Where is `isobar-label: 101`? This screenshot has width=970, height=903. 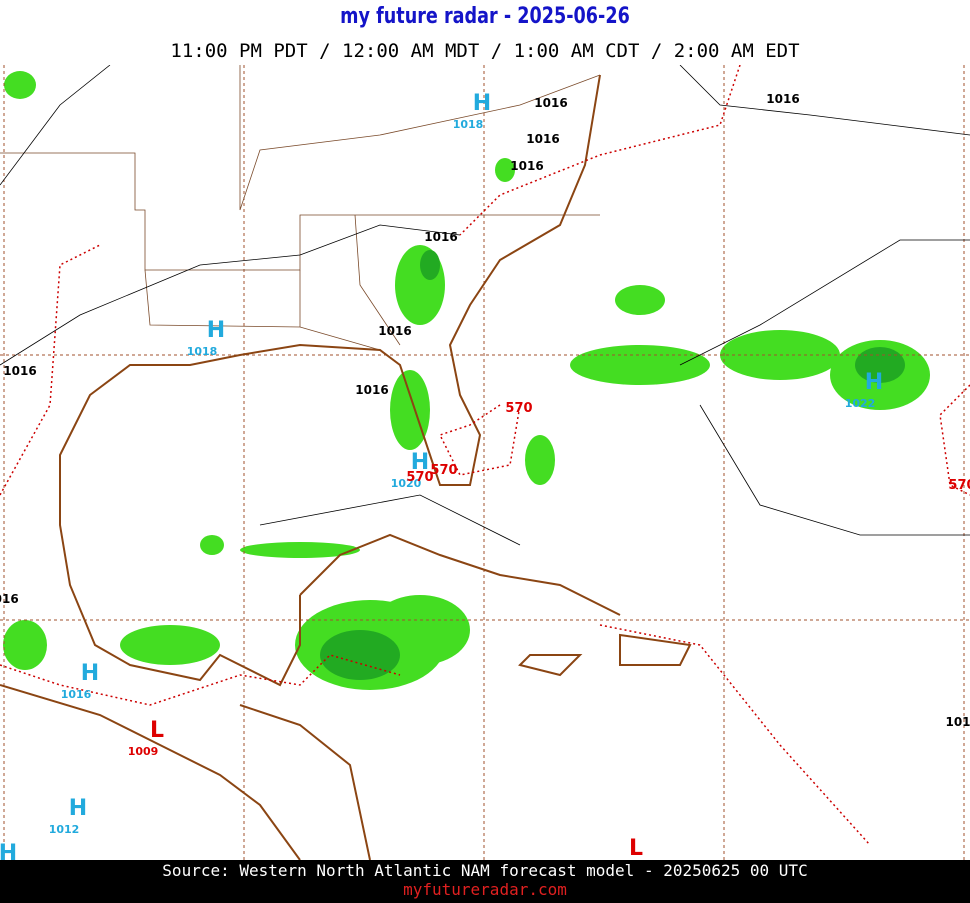
isobar-label: 101 is located at coordinates (957, 722).